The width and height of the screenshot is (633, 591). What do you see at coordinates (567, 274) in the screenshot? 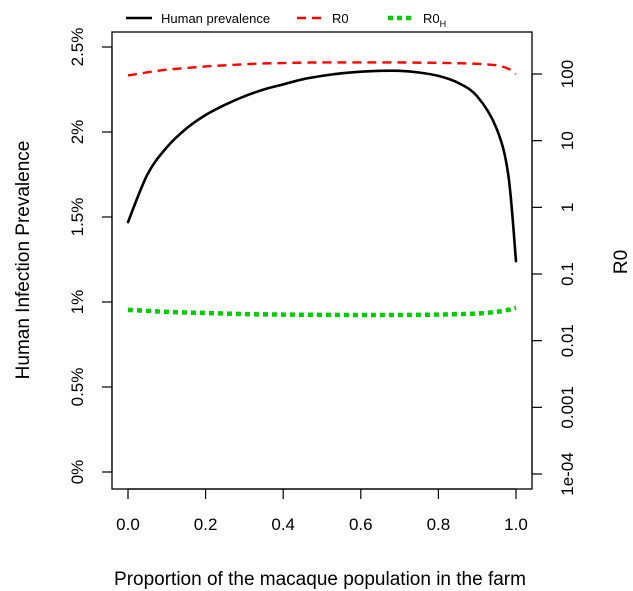
I see `y-tick-label-right: 0.1` at bounding box center [567, 274].